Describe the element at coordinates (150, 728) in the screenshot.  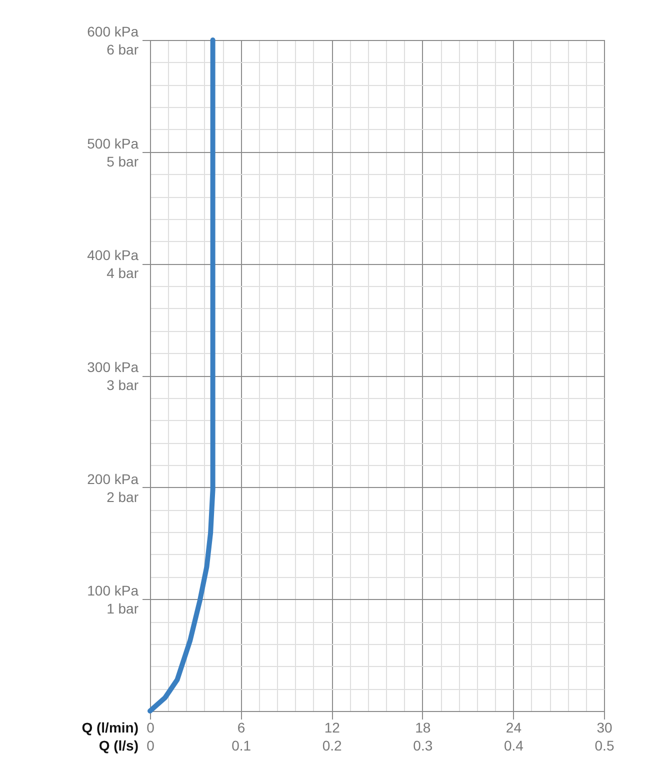
I see `x-tick-label: 0` at that location.